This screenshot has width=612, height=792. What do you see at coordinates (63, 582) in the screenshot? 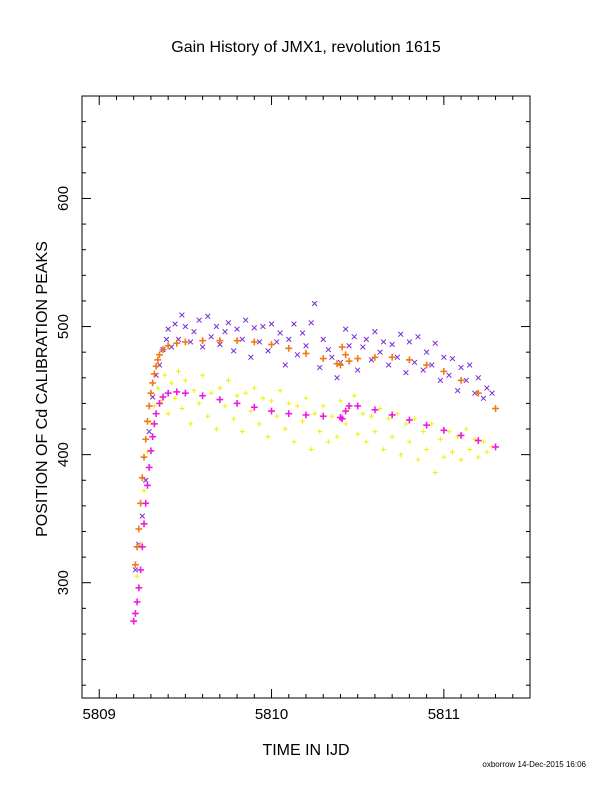
I see `y-tick-label: 300` at bounding box center [63, 582].